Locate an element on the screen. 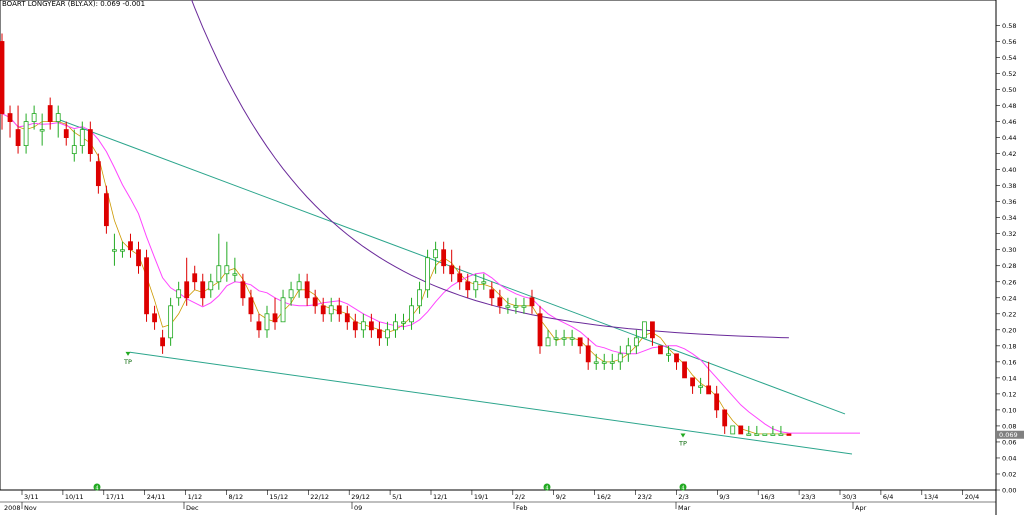  y-tick-label: 0.42 is located at coordinates (1009, 154).